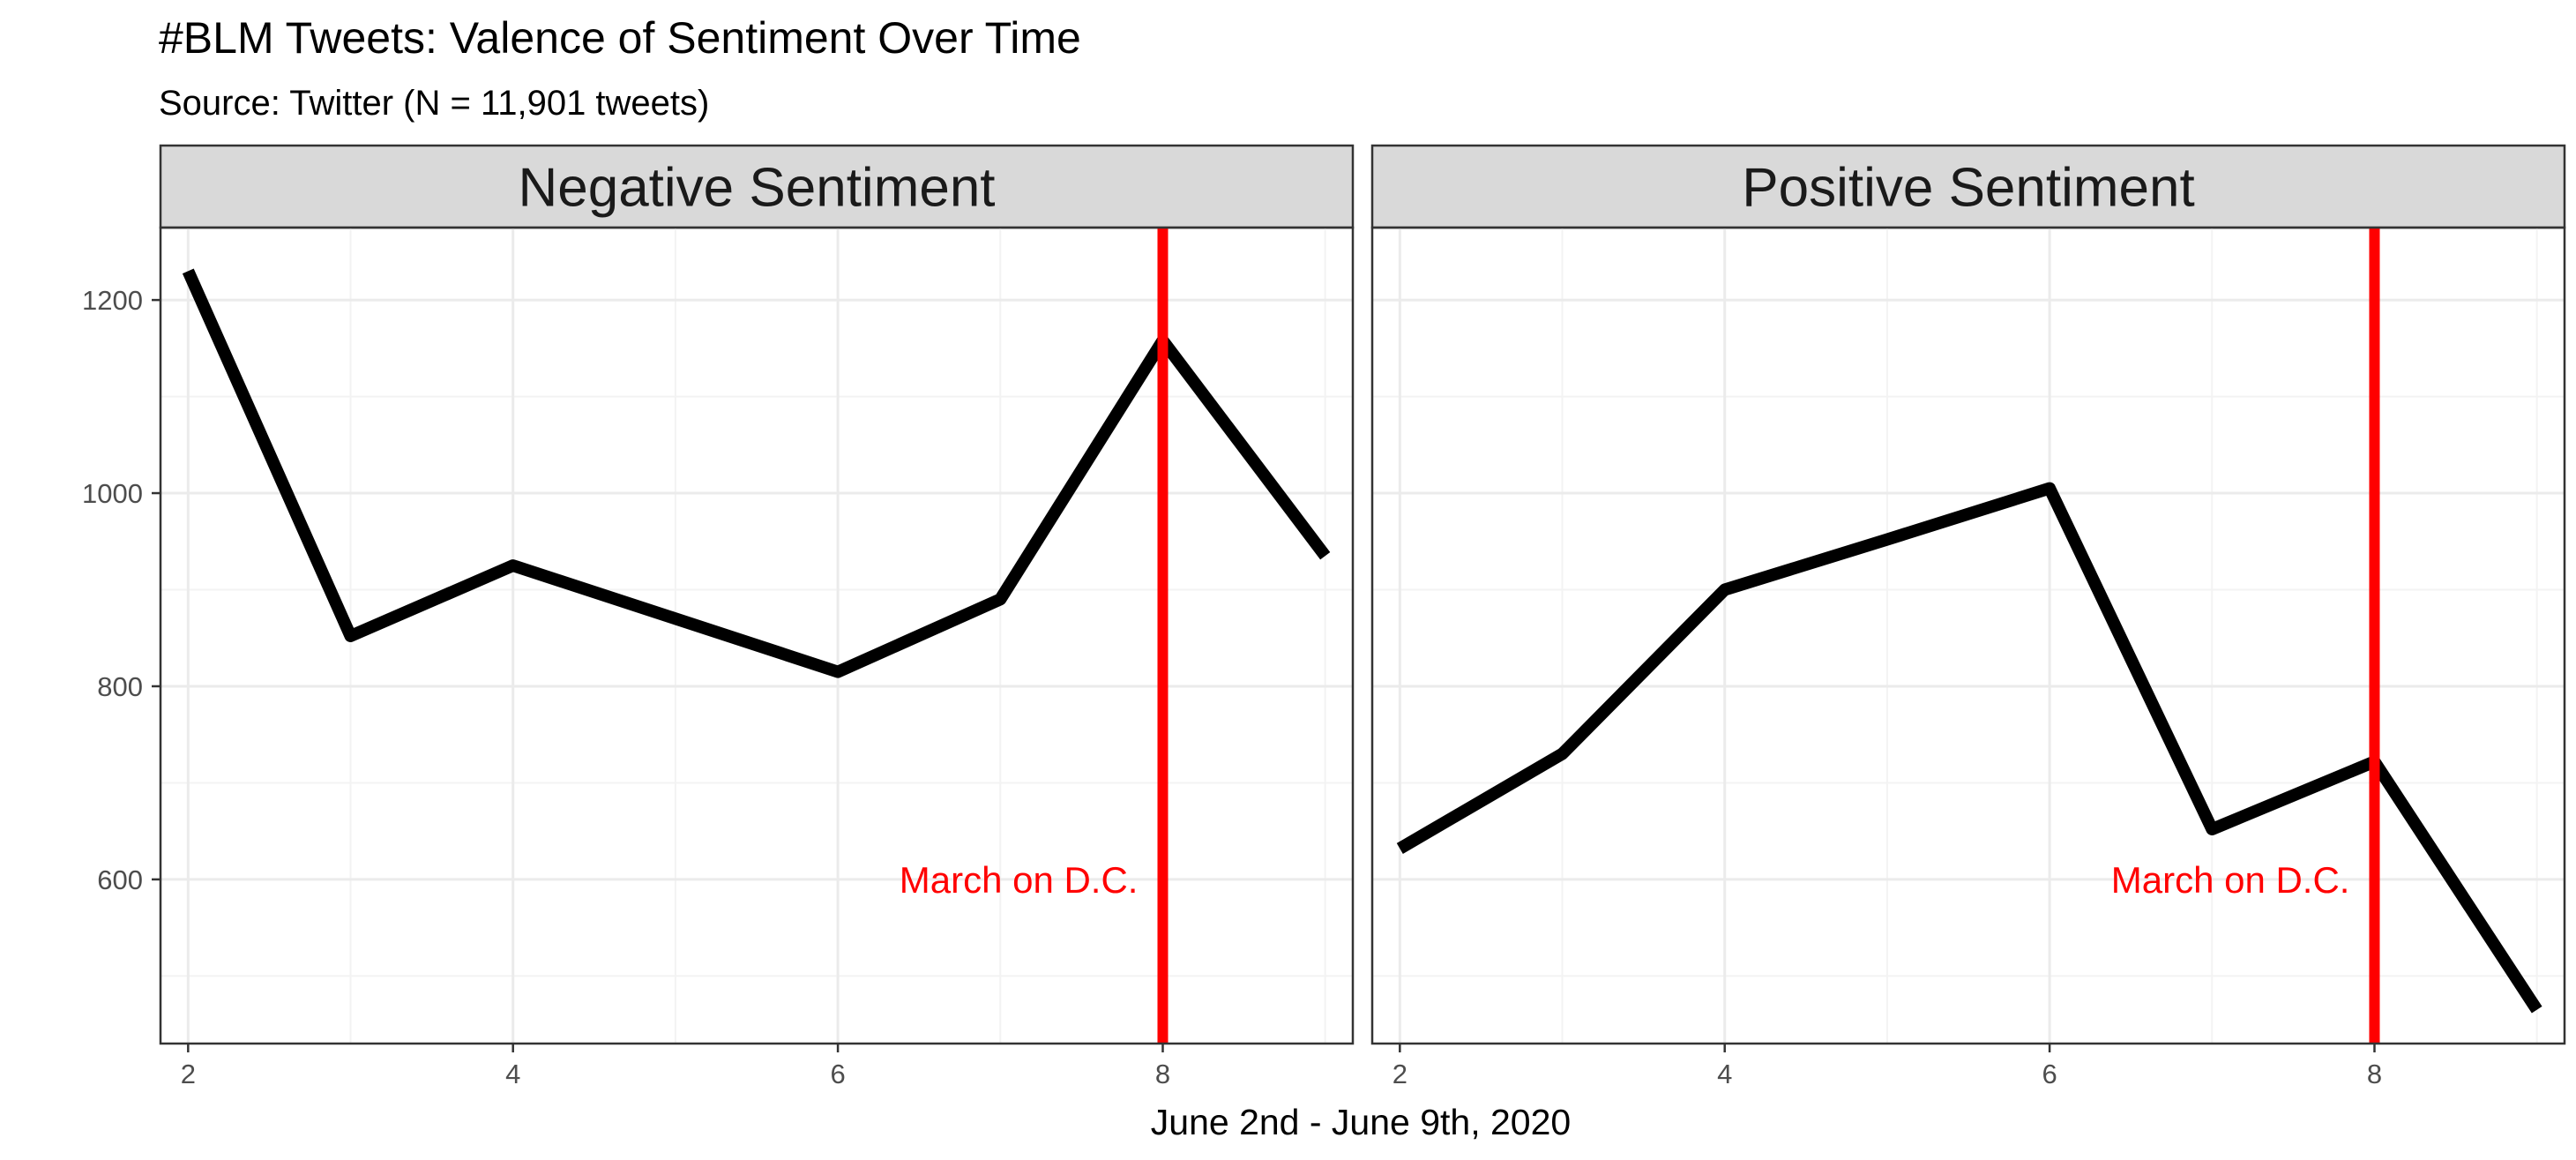 The height and width of the screenshot is (1160, 2576). What do you see at coordinates (120, 686) in the screenshot?
I see `y-tick-label: 800` at bounding box center [120, 686].